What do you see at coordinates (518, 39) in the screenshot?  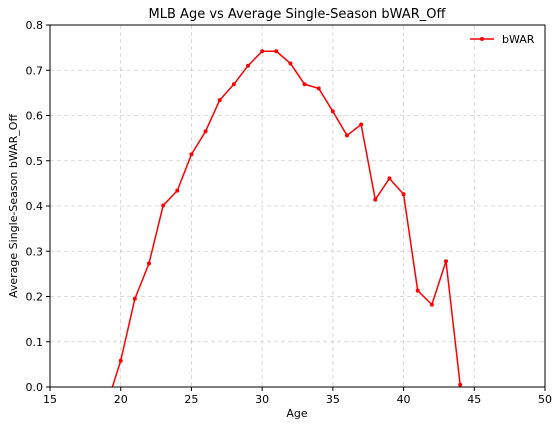 I see `legend-entry-bwar: bWAR` at bounding box center [518, 39].